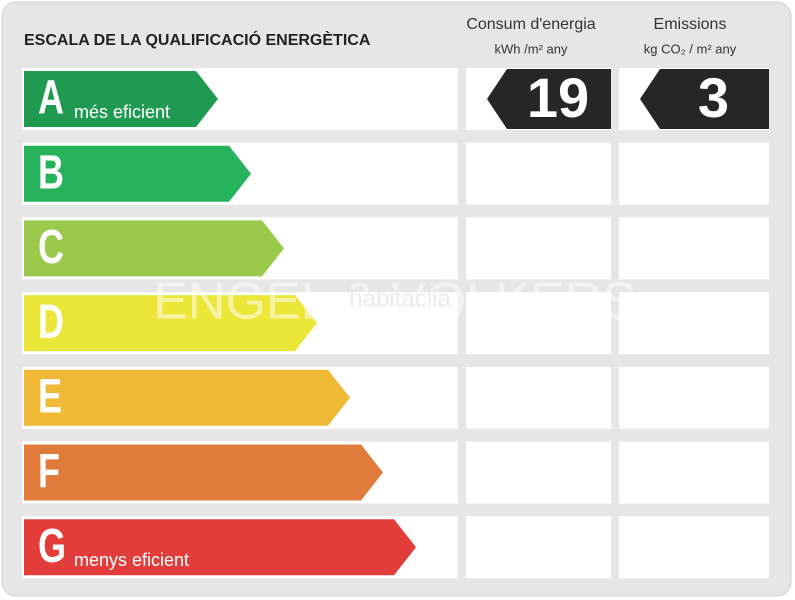 The width and height of the screenshot is (795, 600). Describe the element at coordinates (51, 246) in the screenshot. I see `rating-letter: C` at that location.